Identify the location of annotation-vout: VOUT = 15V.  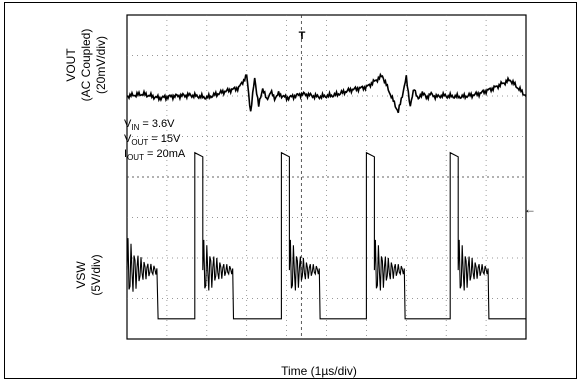
(152, 140).